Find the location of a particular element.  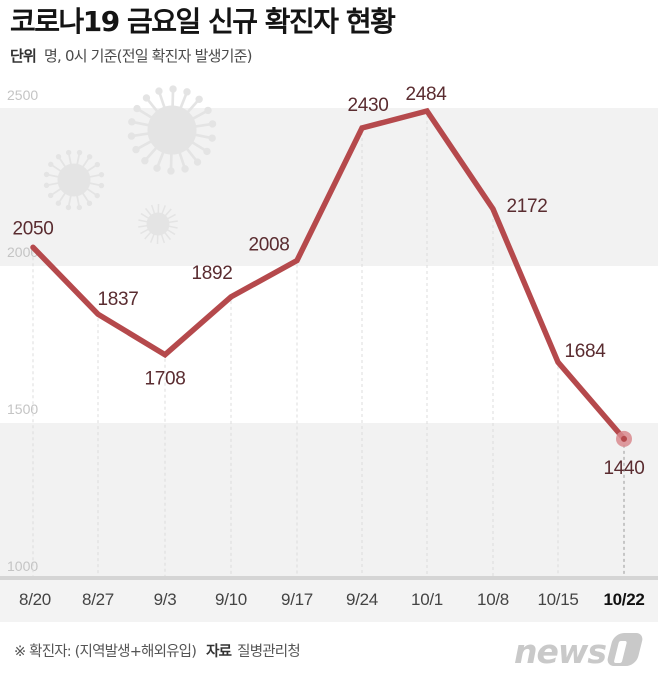

highlight-marker is located at coordinates (624, 438).